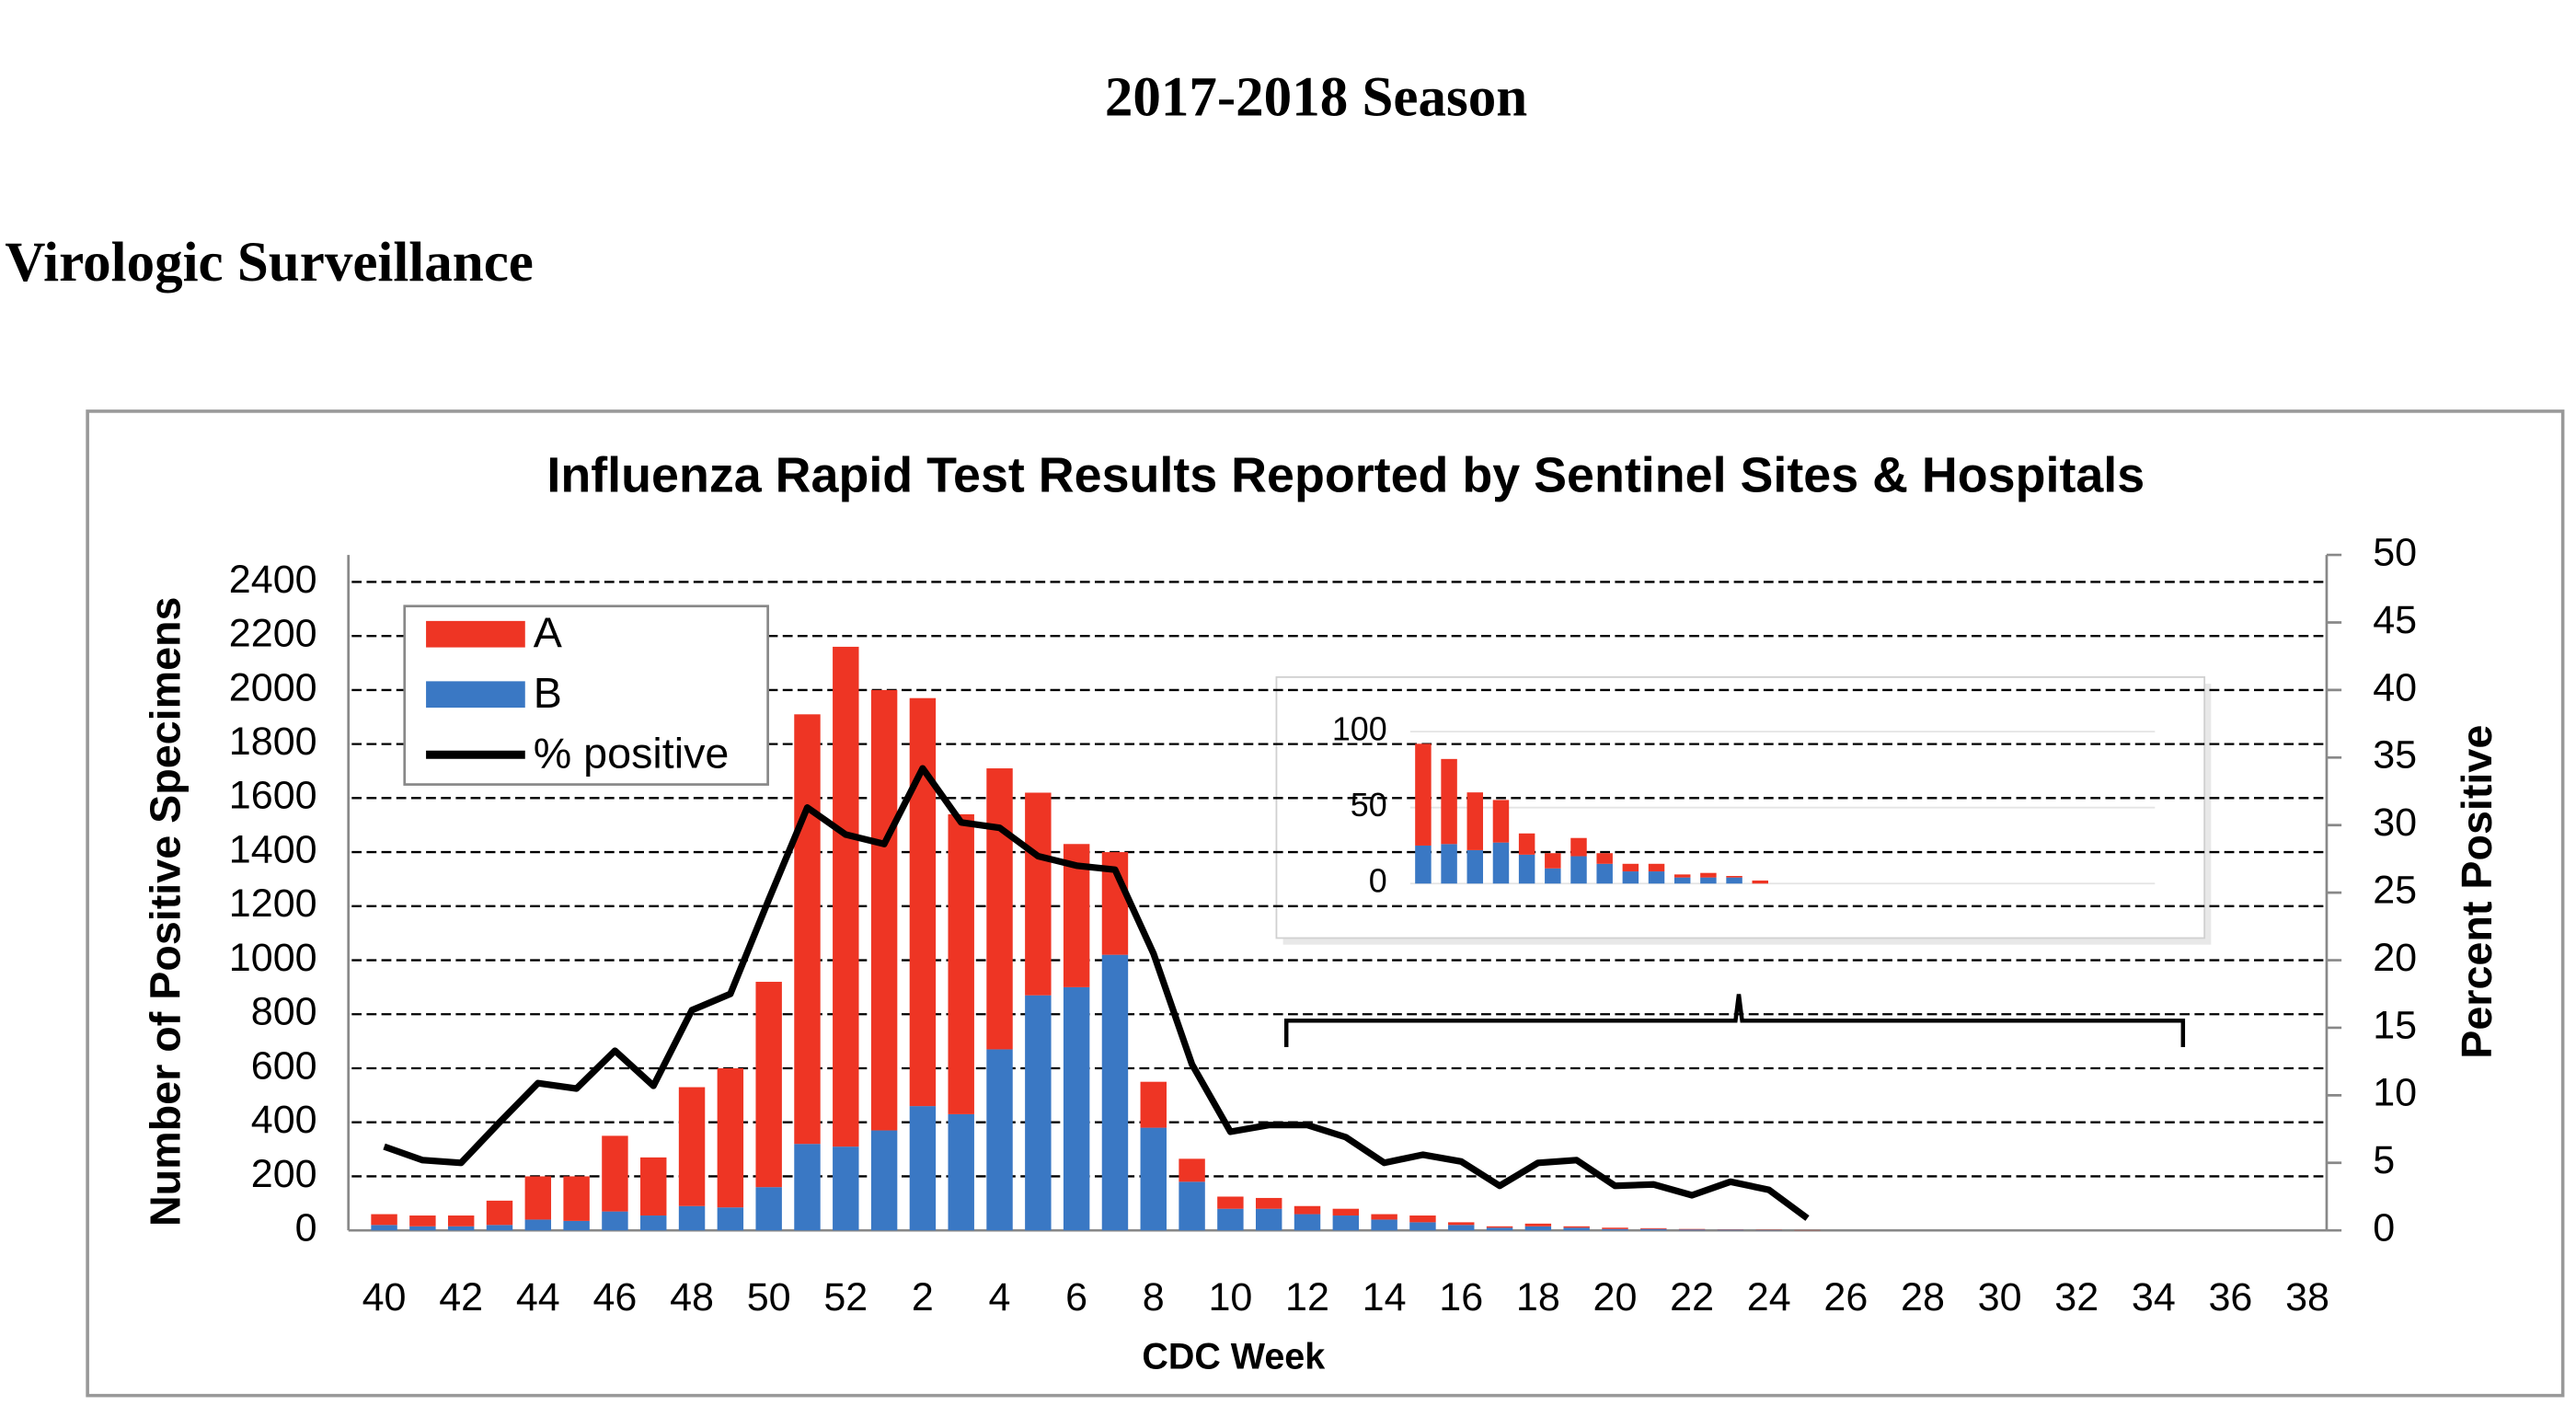 This screenshot has width=2576, height=1417. I want to click on x-tick-label: 32, so click(2076, 1297).